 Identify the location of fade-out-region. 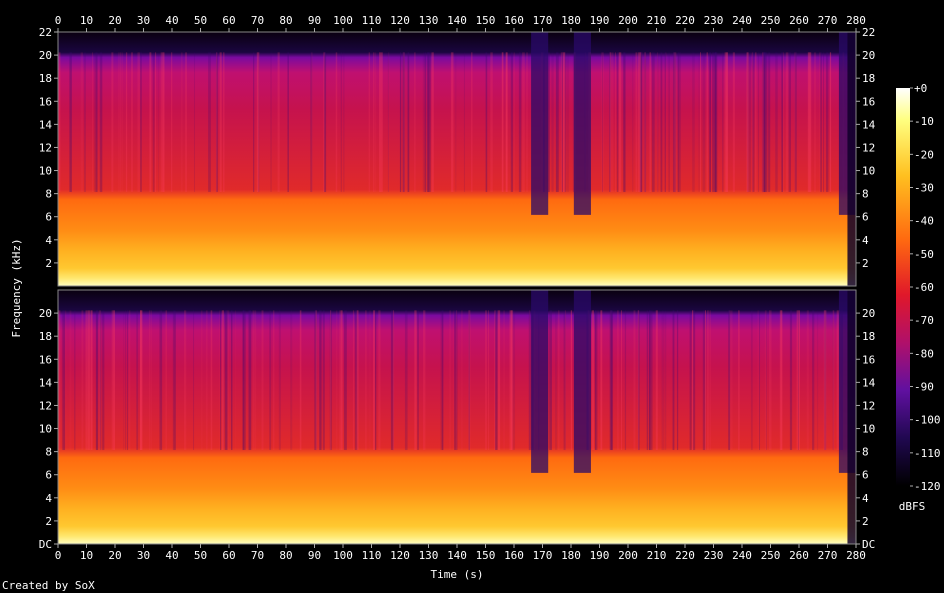
(851, 417).